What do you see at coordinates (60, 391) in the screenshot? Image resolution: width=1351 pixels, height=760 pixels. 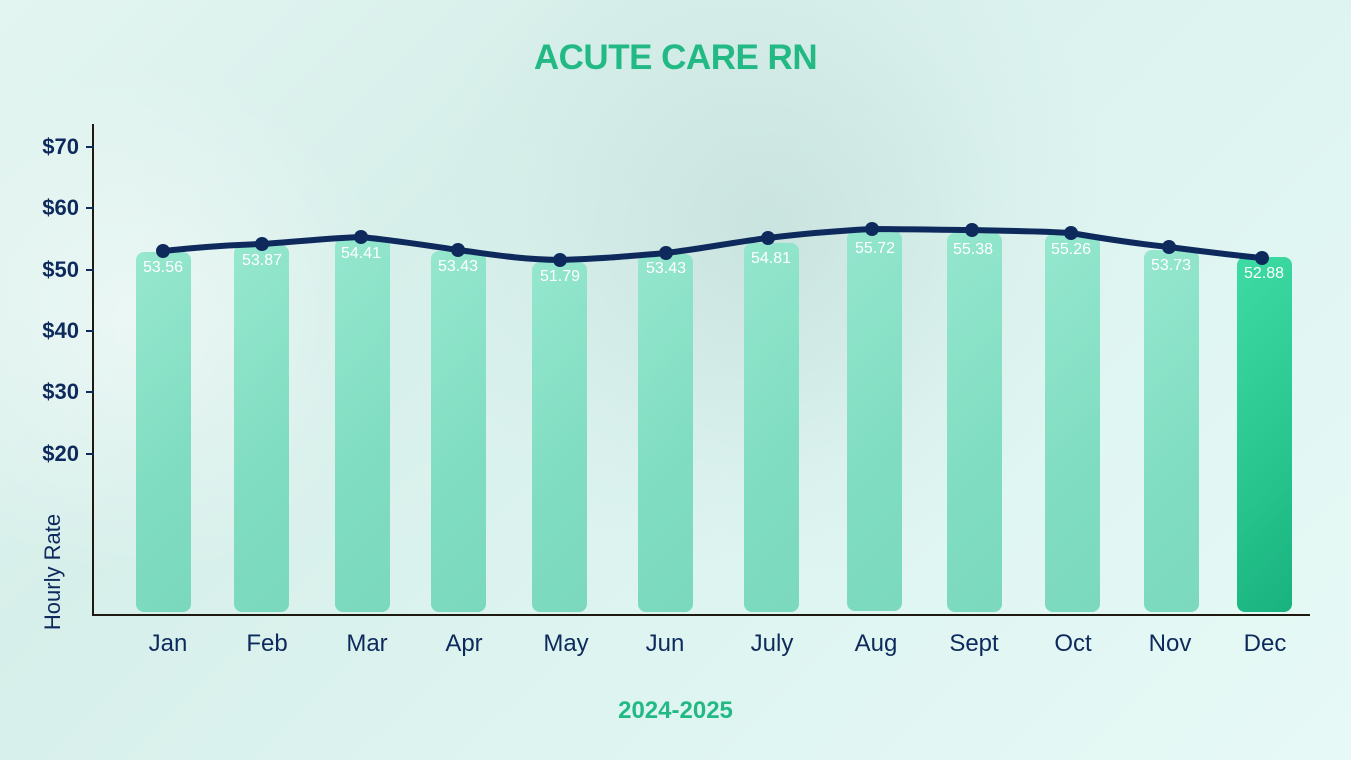 I see `y-tick-label: $30` at bounding box center [60, 391].